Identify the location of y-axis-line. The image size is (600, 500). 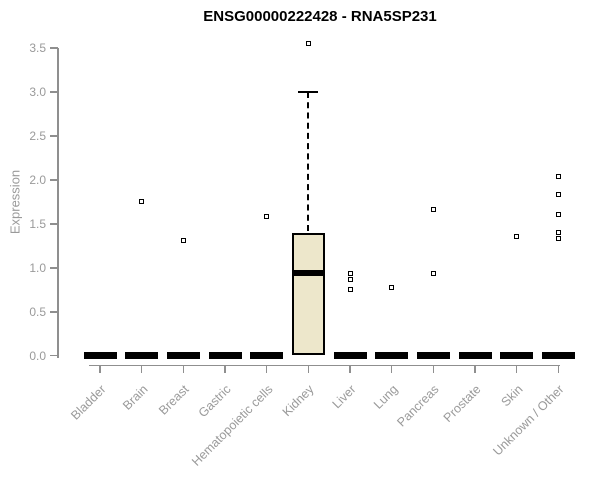
(58, 203).